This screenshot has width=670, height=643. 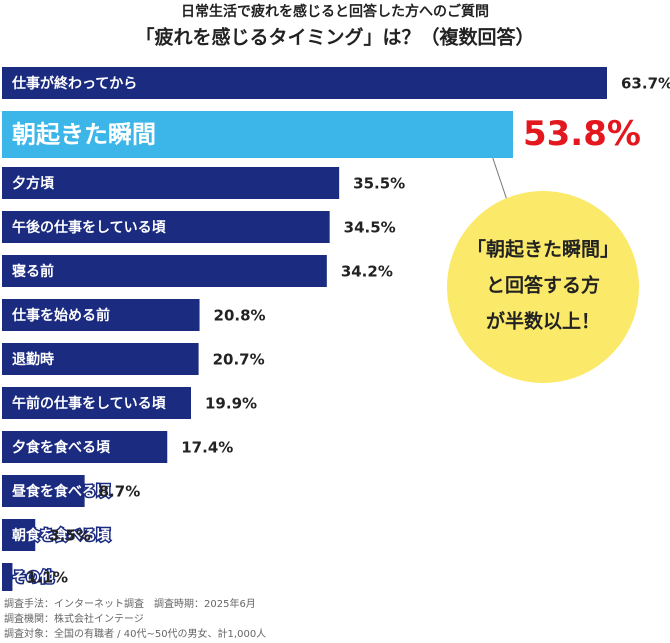 What do you see at coordinates (240, 316) in the screenshot?
I see `value-label: 20.8%` at bounding box center [240, 316].